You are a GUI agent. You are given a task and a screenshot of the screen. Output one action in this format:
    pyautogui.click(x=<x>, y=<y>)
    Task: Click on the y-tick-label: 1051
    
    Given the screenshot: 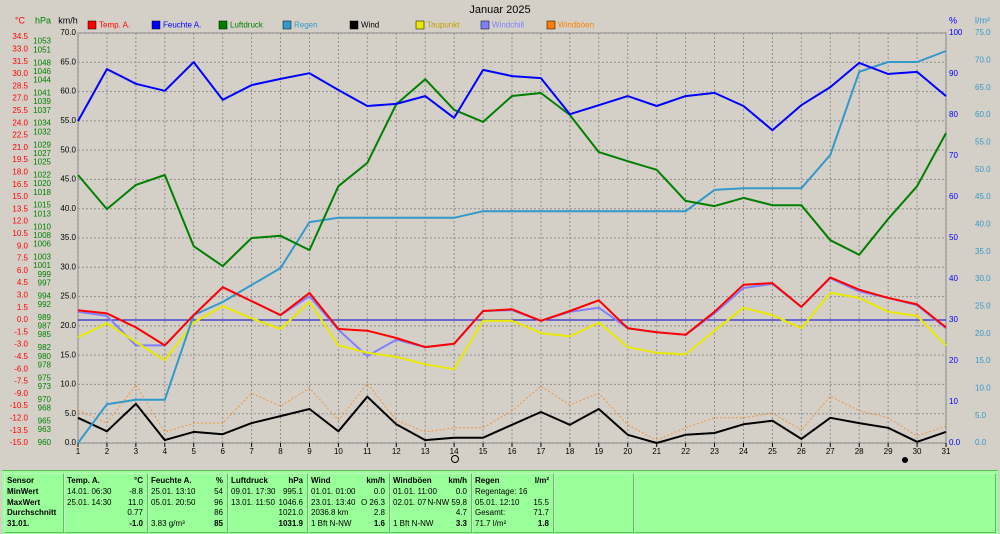 What is the action you would take?
    pyautogui.click(x=42, y=49)
    